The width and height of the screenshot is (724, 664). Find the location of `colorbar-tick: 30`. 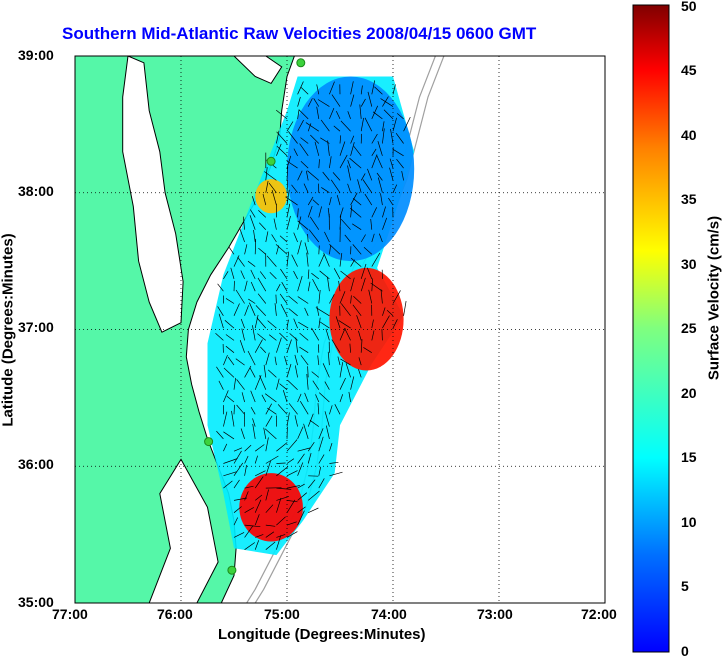

colorbar-tick: 30 is located at coordinates (689, 264).